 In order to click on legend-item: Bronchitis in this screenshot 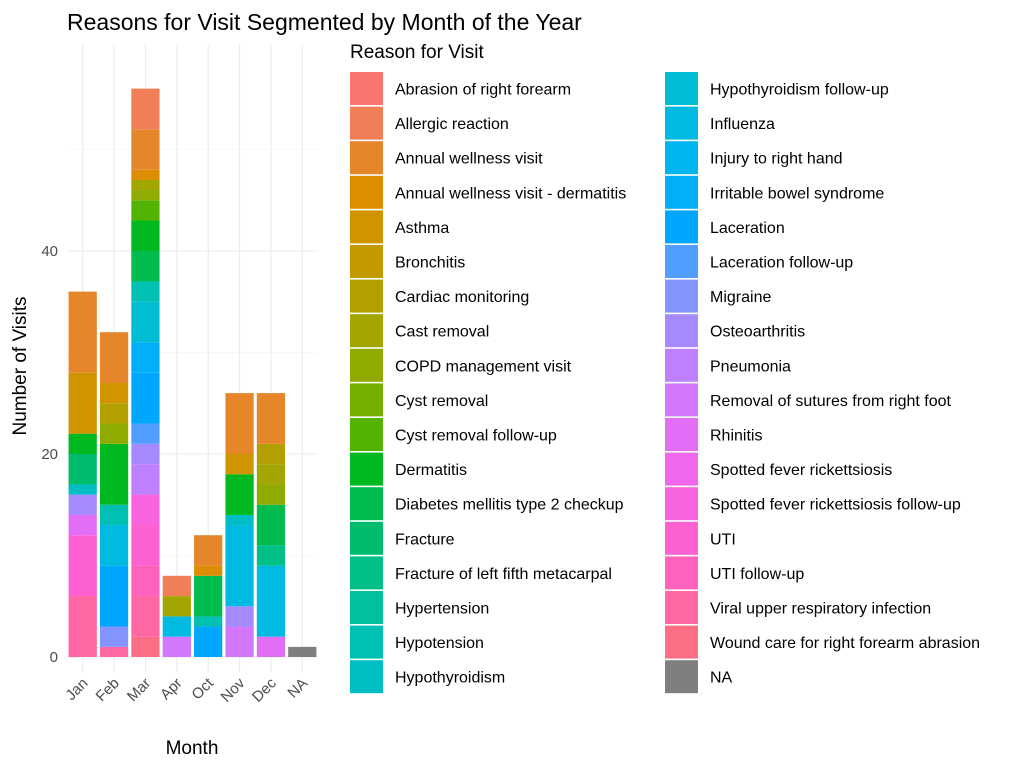, I will do `click(407, 261)`.